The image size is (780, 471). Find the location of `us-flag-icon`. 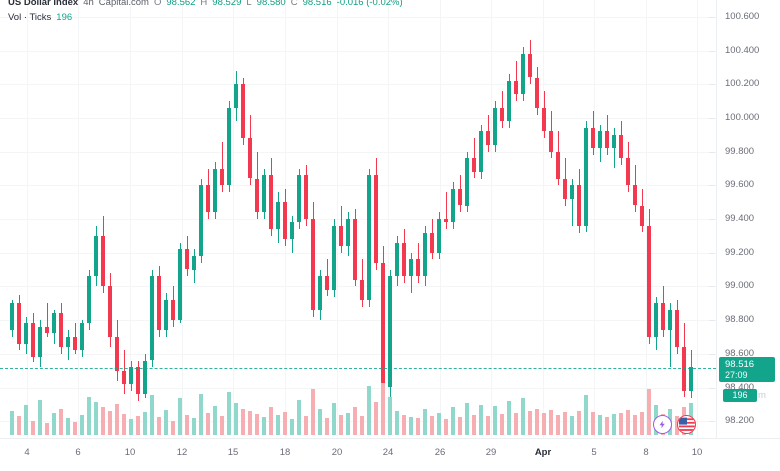

us-flag-icon is located at coordinates (686, 424).